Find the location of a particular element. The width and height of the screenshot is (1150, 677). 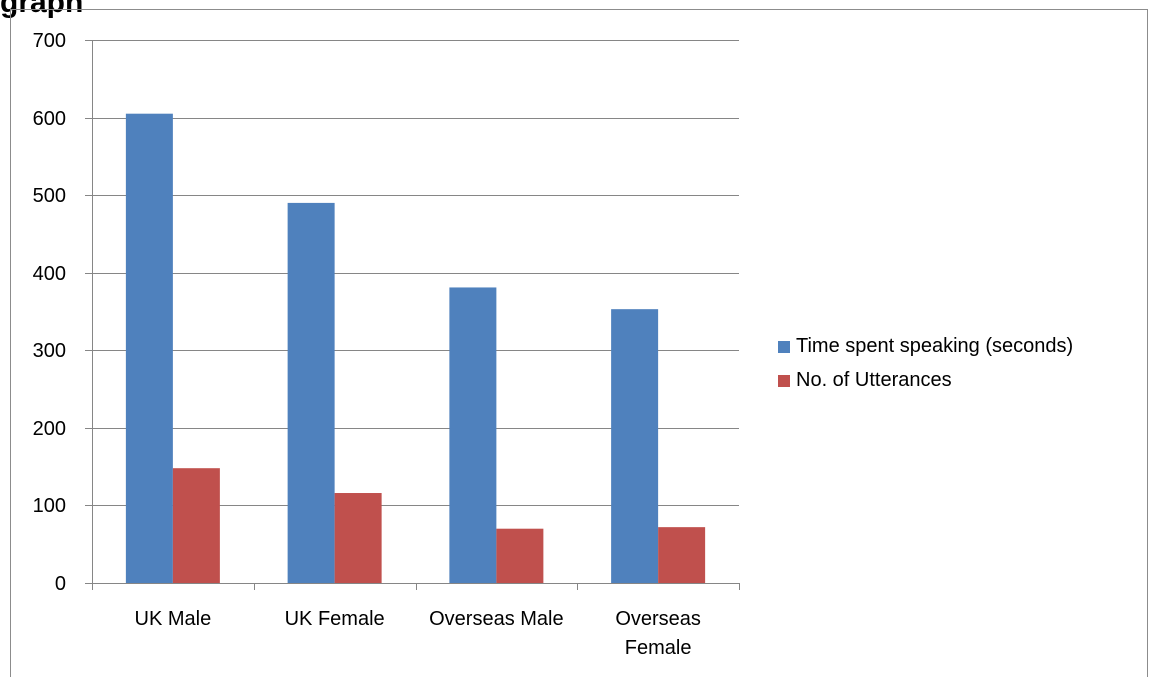

y-tick-labels: 0 100 200 300 400 500 600 700 is located at coordinates (49, 312).